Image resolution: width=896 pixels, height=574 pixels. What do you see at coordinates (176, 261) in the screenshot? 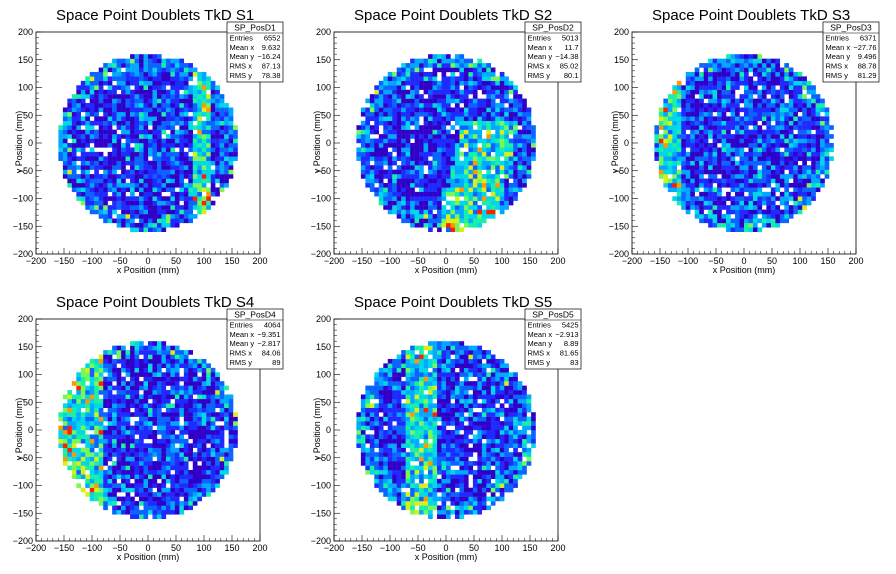
I see `x-tick-label: 50` at bounding box center [176, 261].